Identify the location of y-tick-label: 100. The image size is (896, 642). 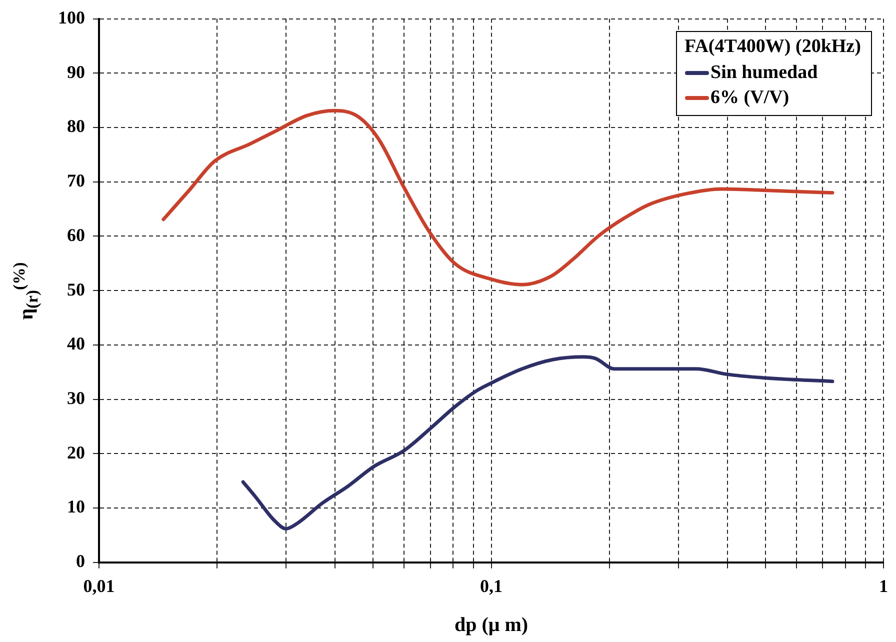
(71, 17).